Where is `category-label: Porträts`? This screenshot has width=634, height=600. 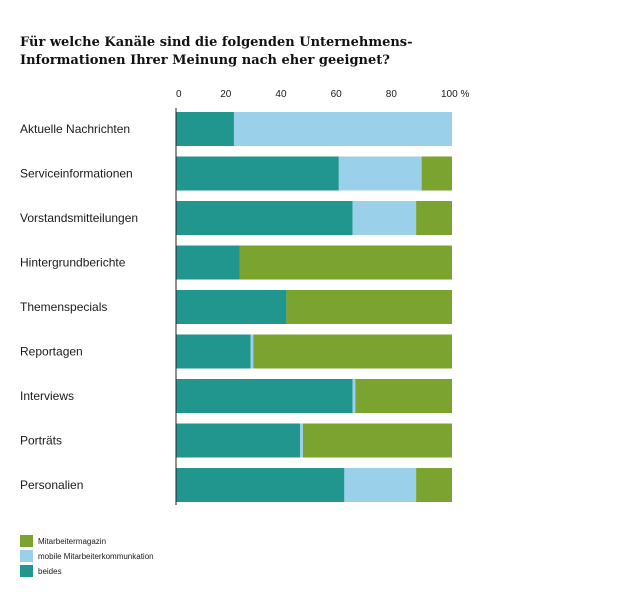
category-label: Porträts is located at coordinates (41, 441).